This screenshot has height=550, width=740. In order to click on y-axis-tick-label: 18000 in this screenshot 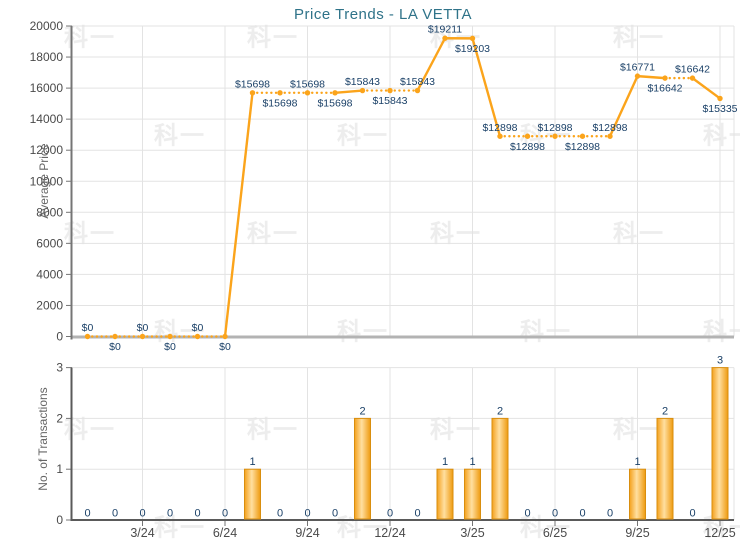, I will do `click(47, 57)`.